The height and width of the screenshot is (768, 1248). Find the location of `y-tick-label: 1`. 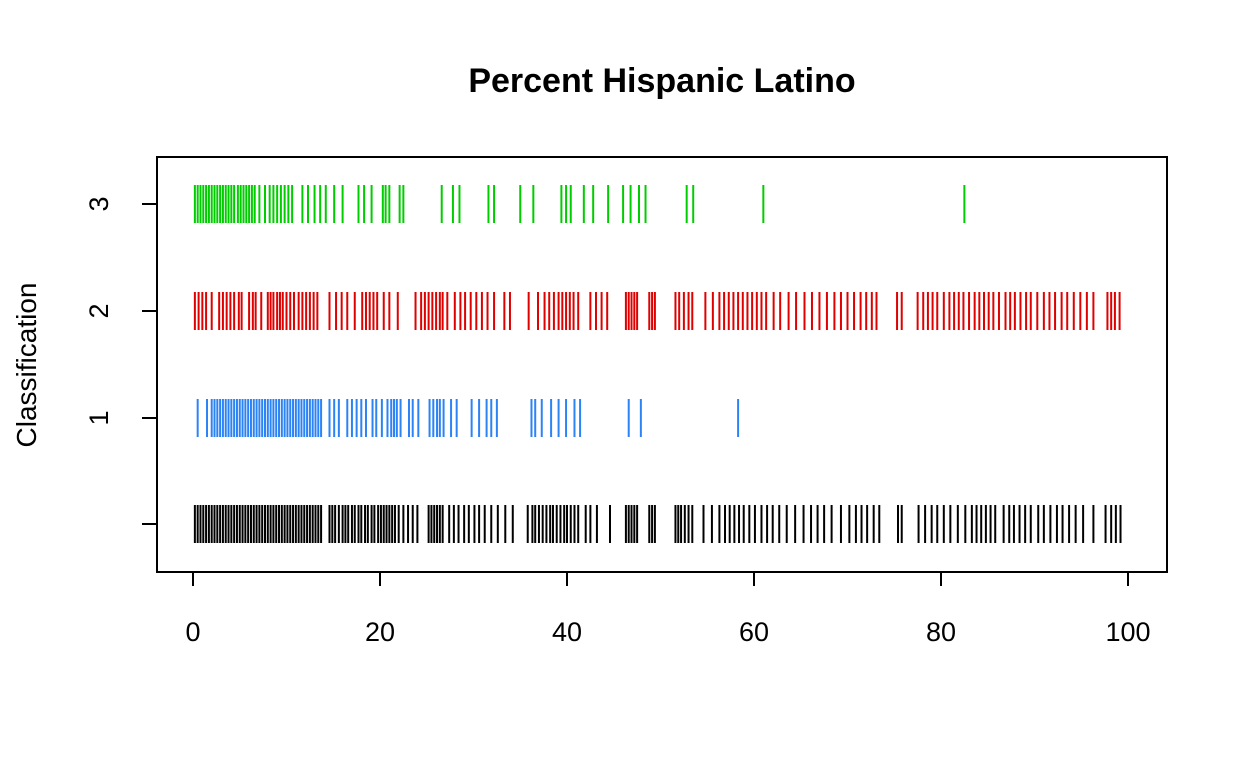

y-tick-label: 1 is located at coordinates (99, 417).